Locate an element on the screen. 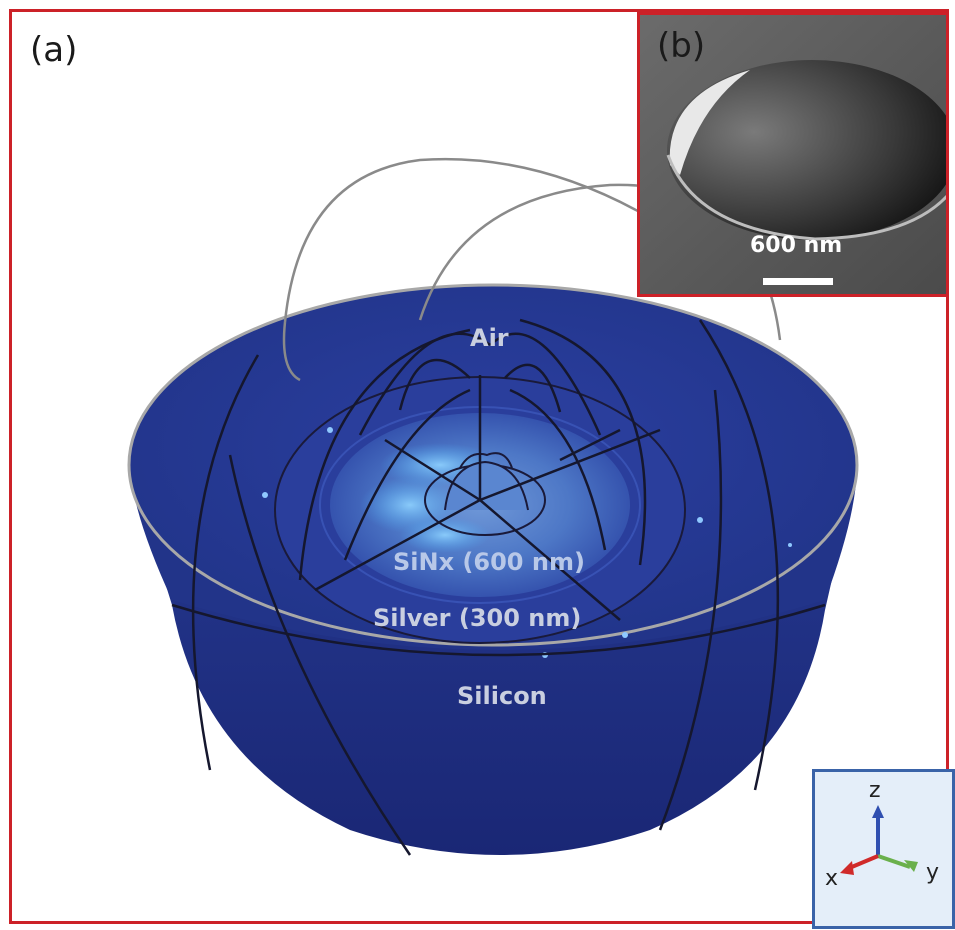  axis-x-label: x is located at coordinates (832, 878).